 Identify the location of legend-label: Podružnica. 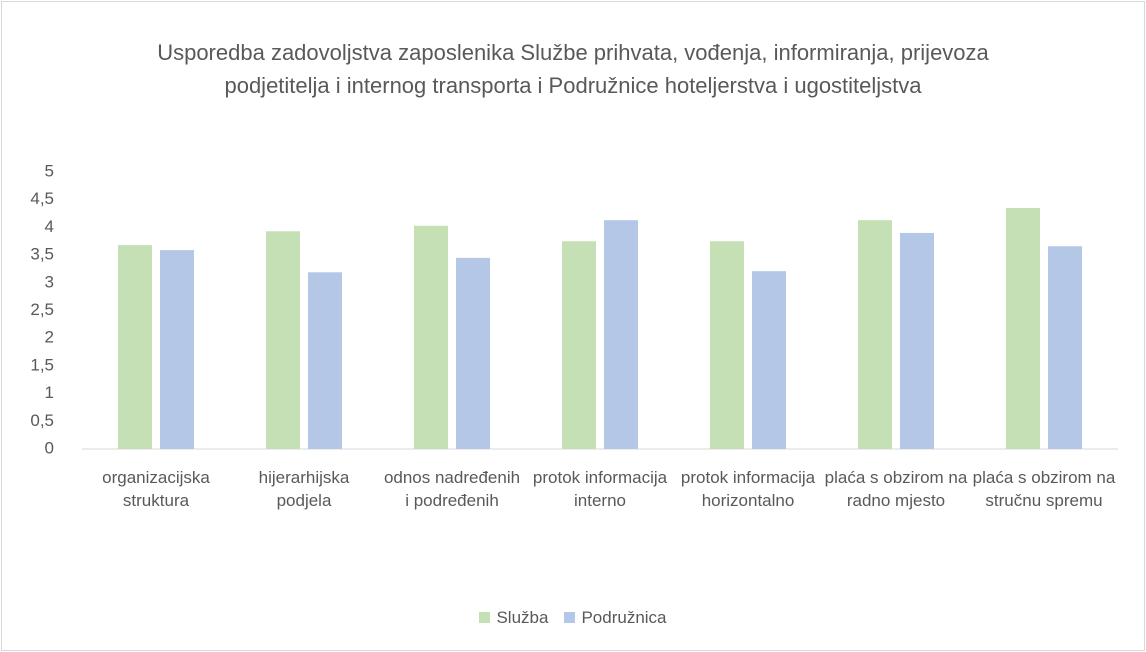
(624, 617).